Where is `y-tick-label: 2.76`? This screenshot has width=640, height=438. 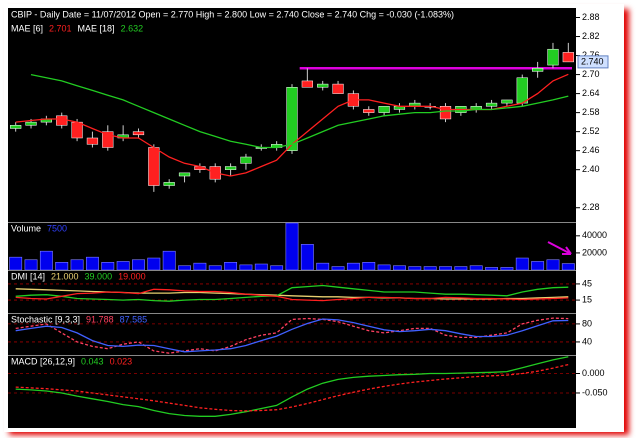
y-tick-label: 2.76 is located at coordinates (591, 55).